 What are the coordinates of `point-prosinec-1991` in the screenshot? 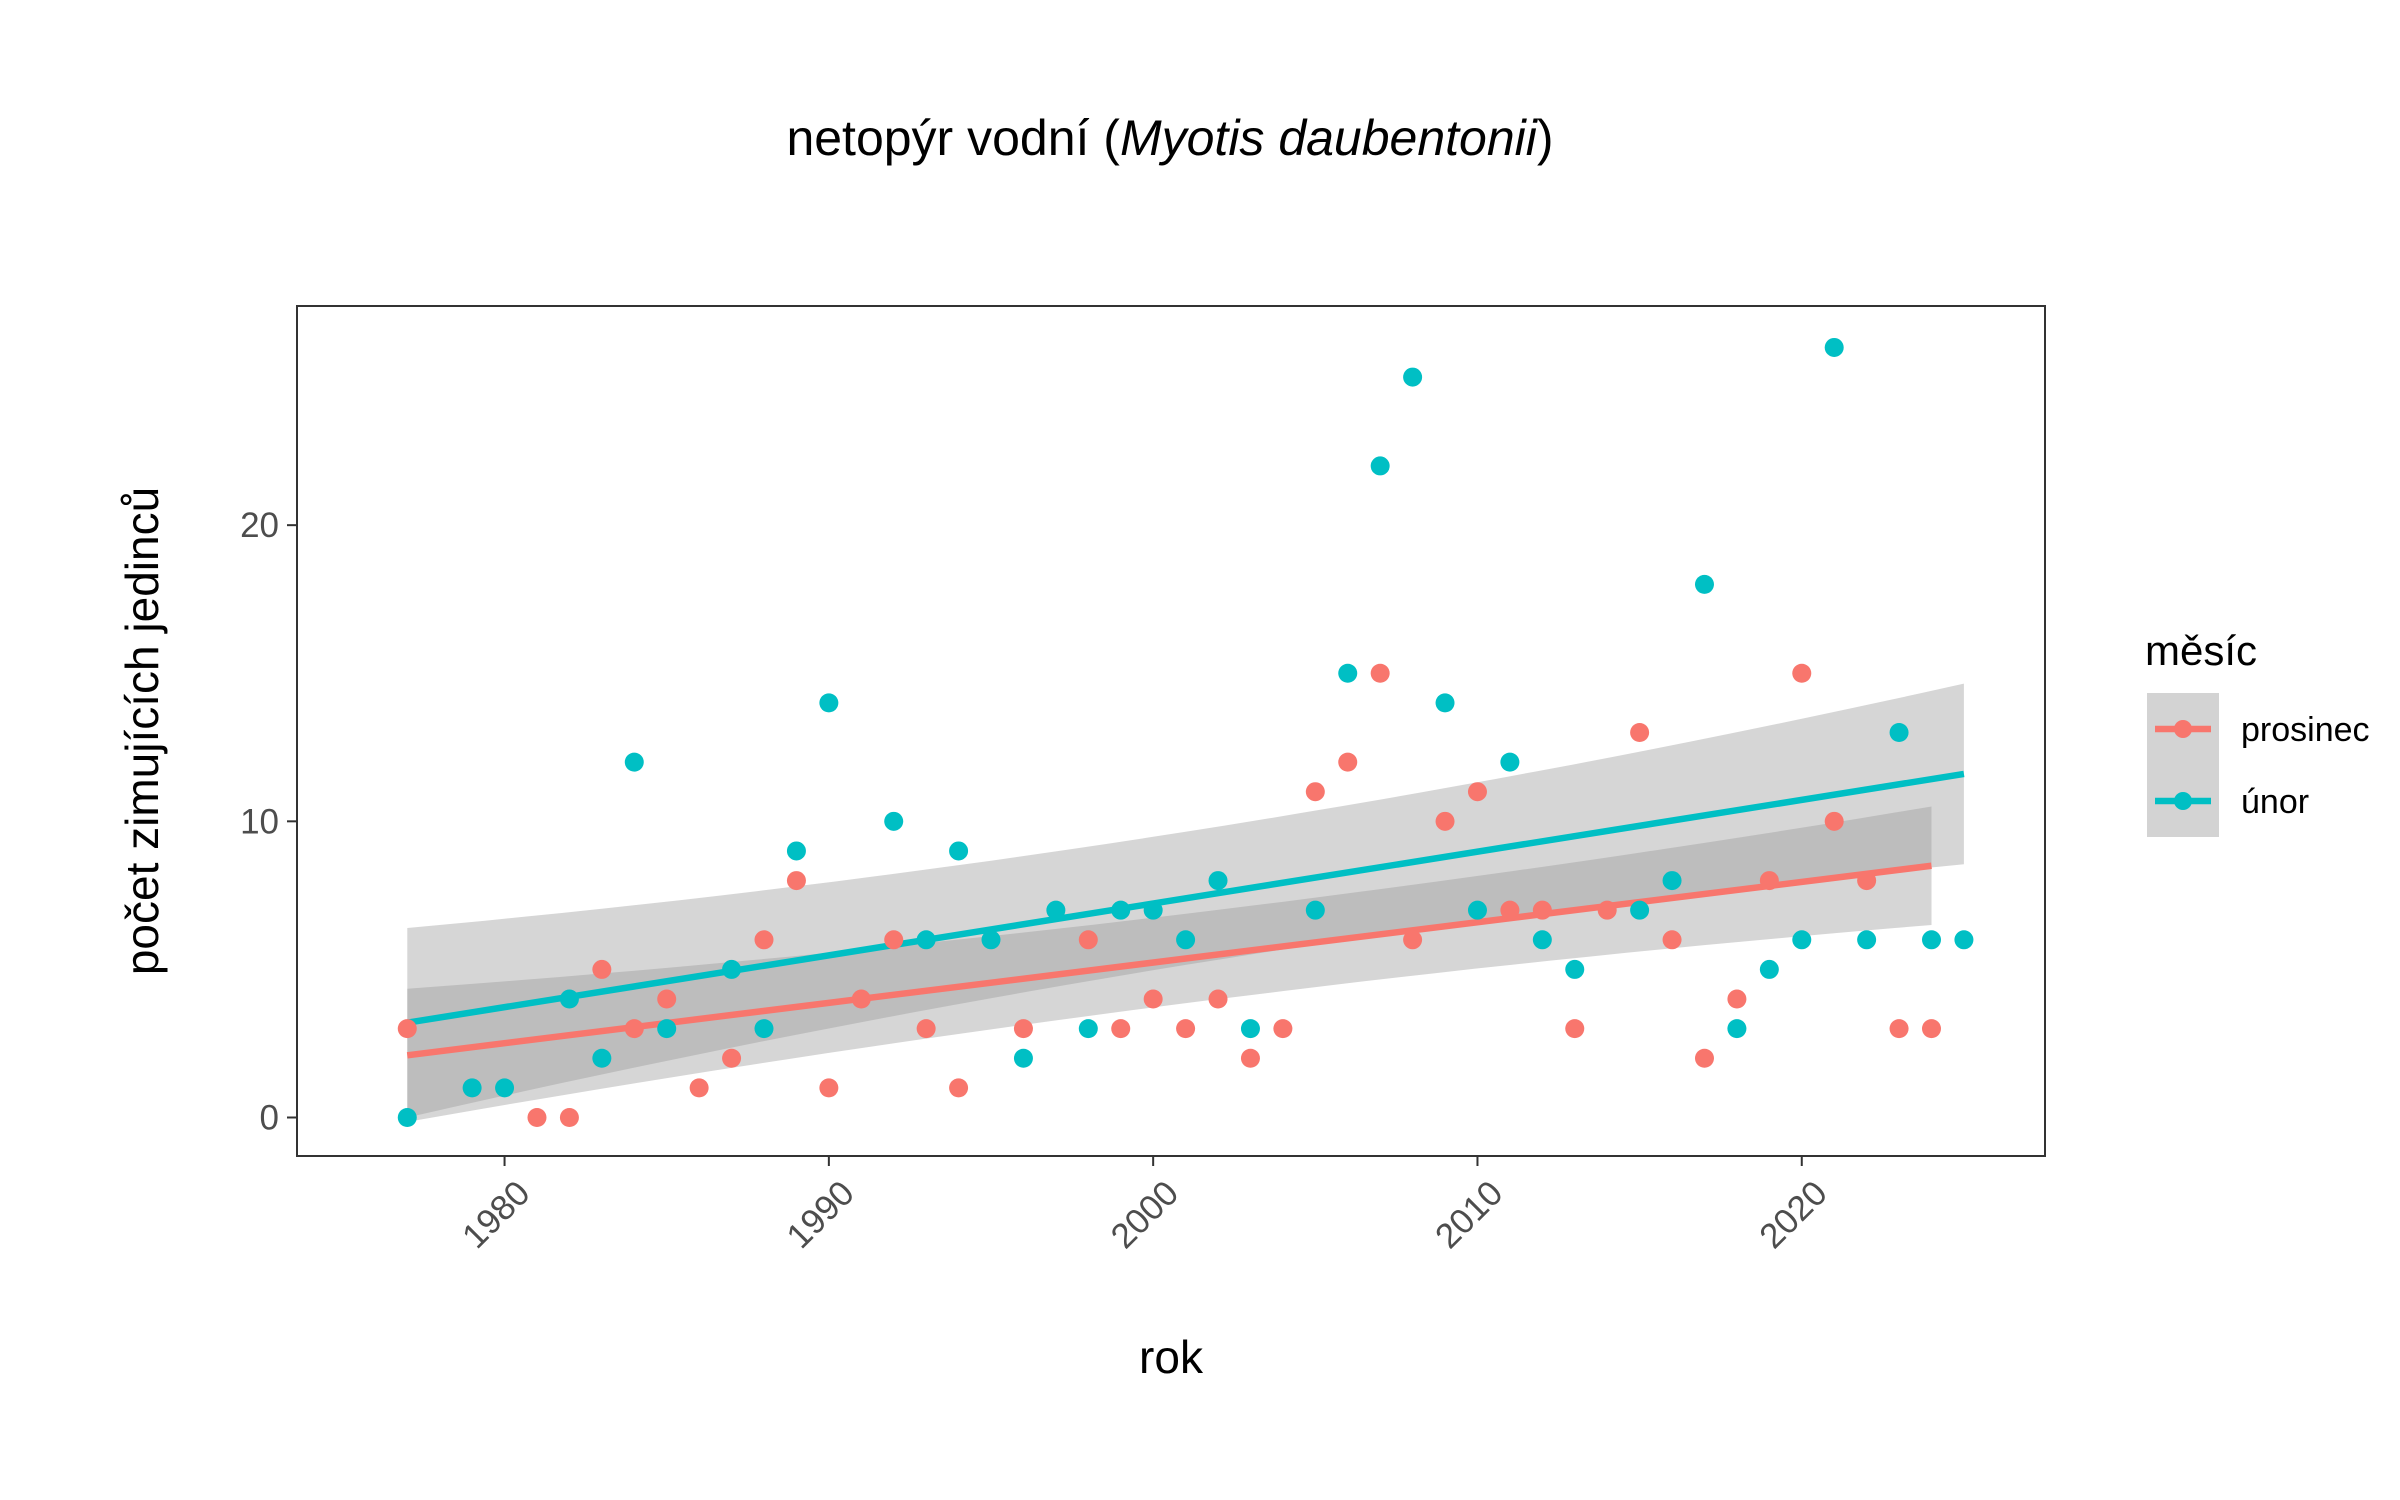 It's located at (861, 999).